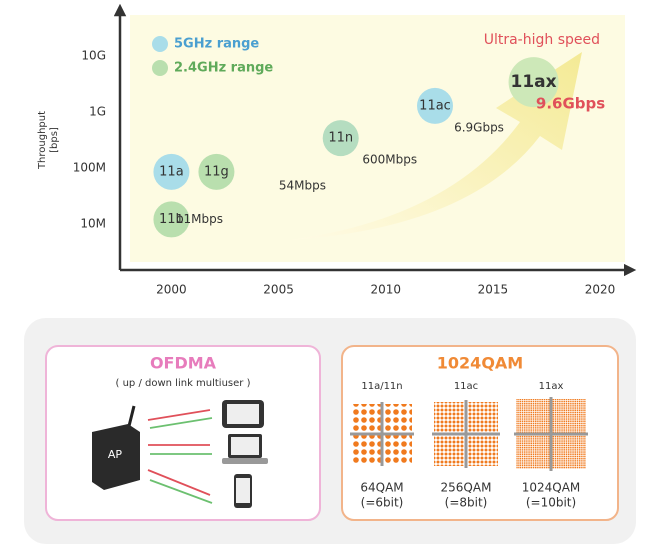 The height and width of the screenshot is (550, 666). I want to click on annotation: Ultra-high speed, so click(542, 40).